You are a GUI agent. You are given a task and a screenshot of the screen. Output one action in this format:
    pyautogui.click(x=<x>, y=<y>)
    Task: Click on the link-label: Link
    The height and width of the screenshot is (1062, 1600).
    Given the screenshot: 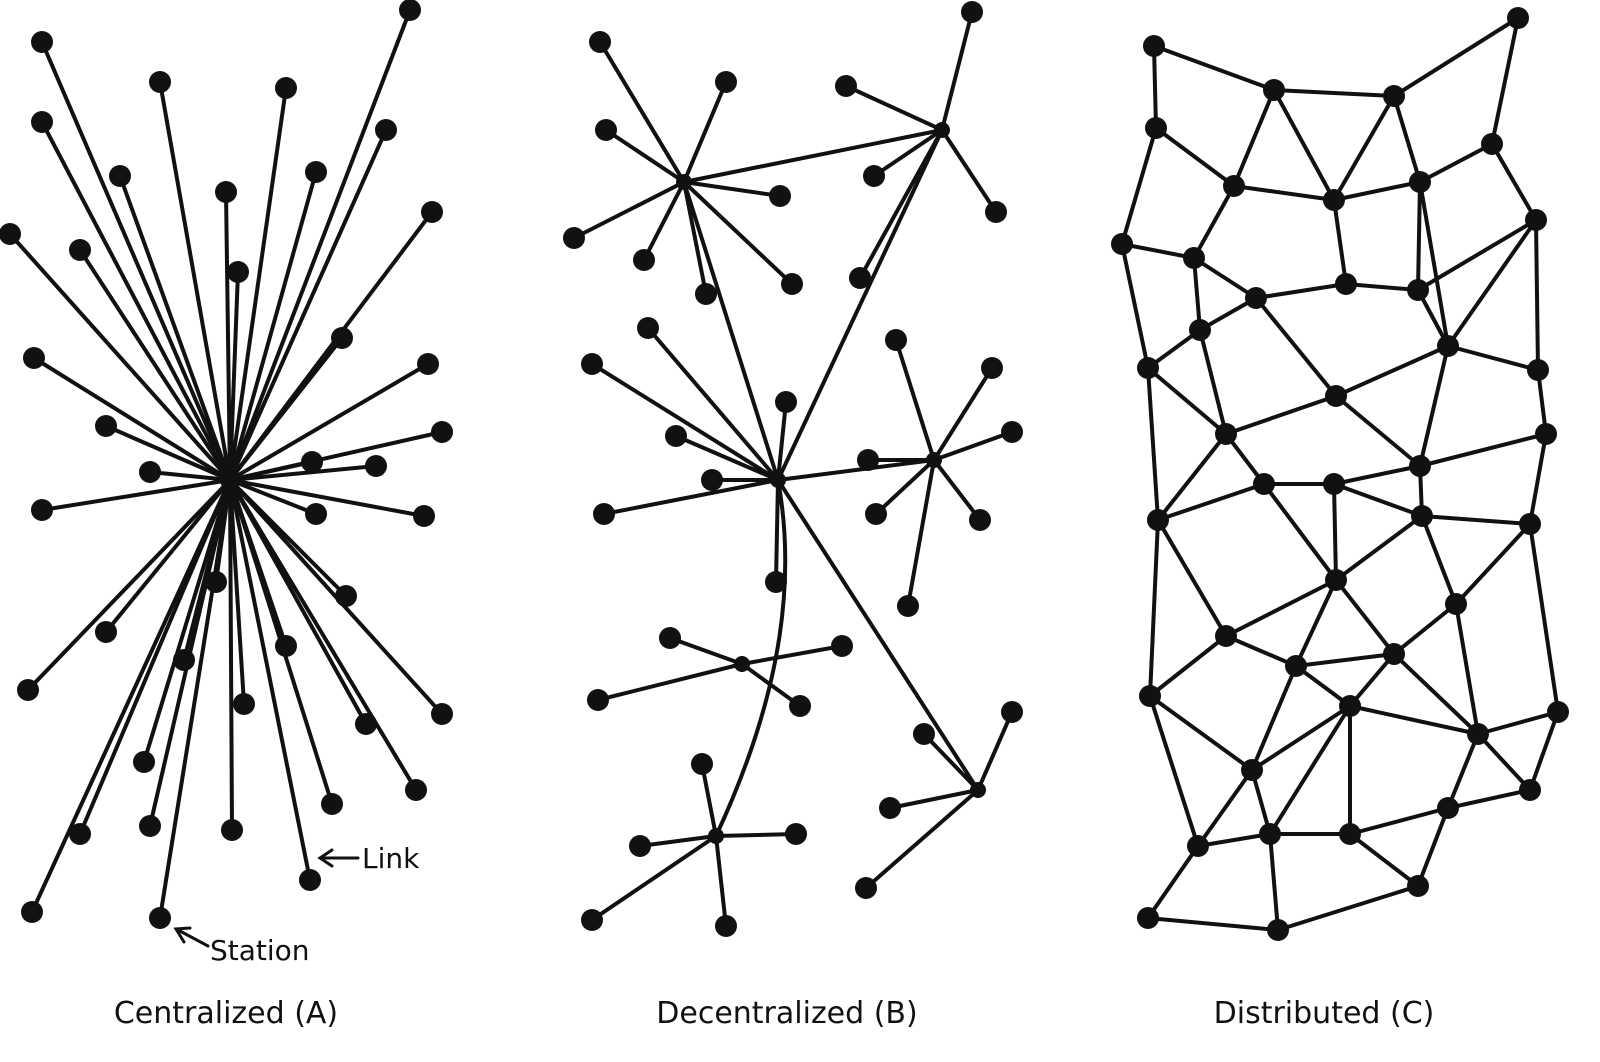 What is the action you would take?
    pyautogui.click(x=391, y=858)
    